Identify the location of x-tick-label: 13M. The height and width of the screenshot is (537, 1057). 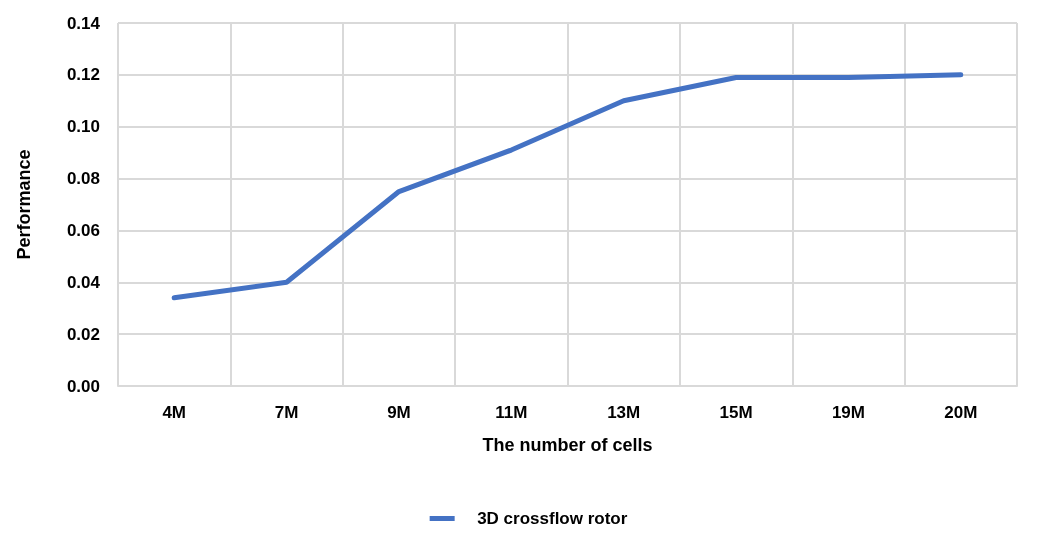
(624, 412).